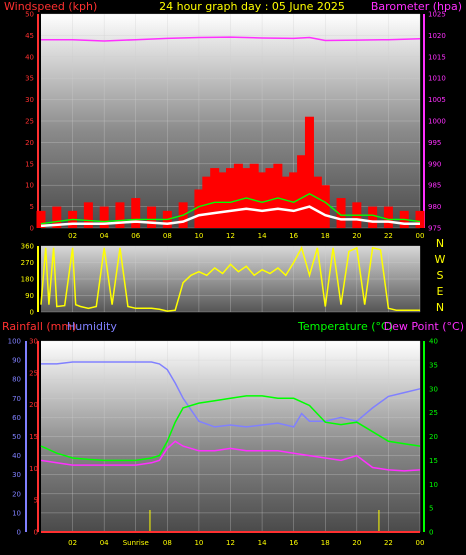  Describe the element at coordinates (16, 361) in the screenshot. I see `humidity-tick-label: 90` at that location.